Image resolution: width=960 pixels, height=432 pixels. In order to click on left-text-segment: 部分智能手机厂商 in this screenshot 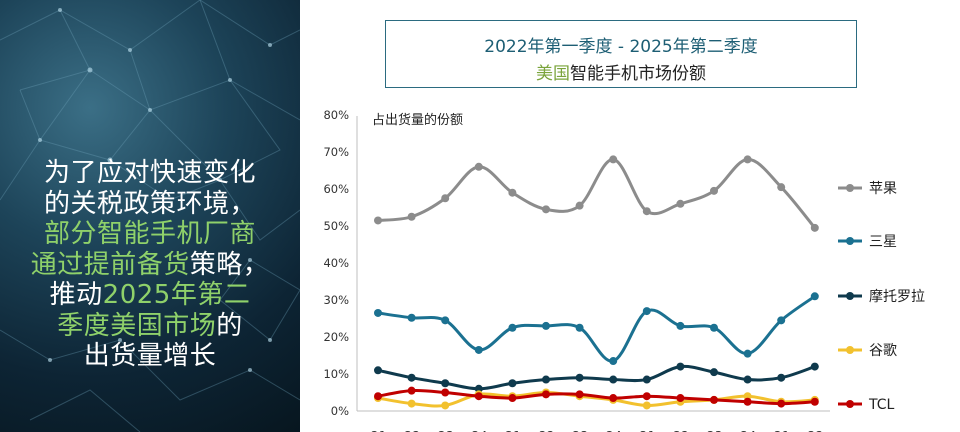, I will do `click(149, 234)`.